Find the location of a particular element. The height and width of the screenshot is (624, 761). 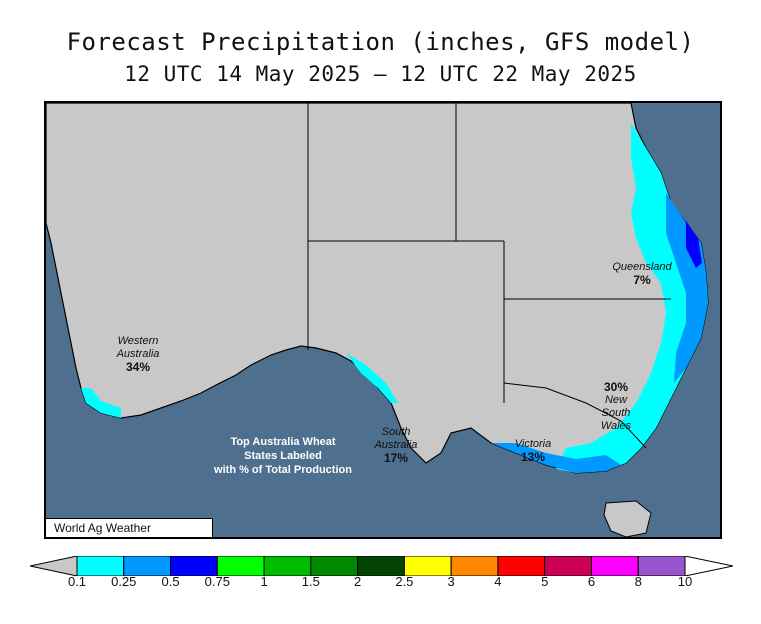

legend-tick-label: 6 is located at coordinates (591, 581).